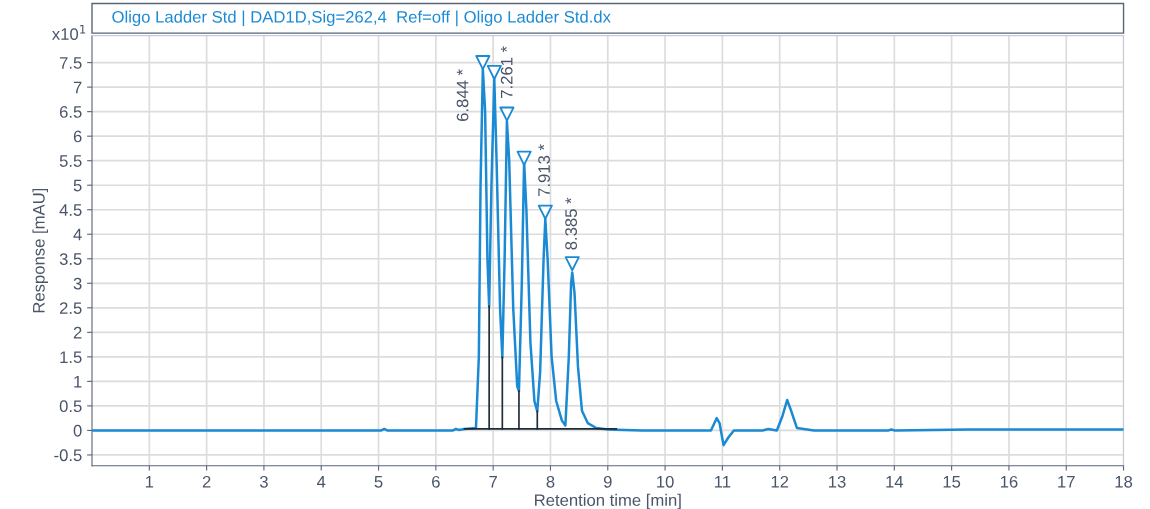 The image size is (1150, 509). I want to click on x-tick-label: 16, so click(1009, 481).